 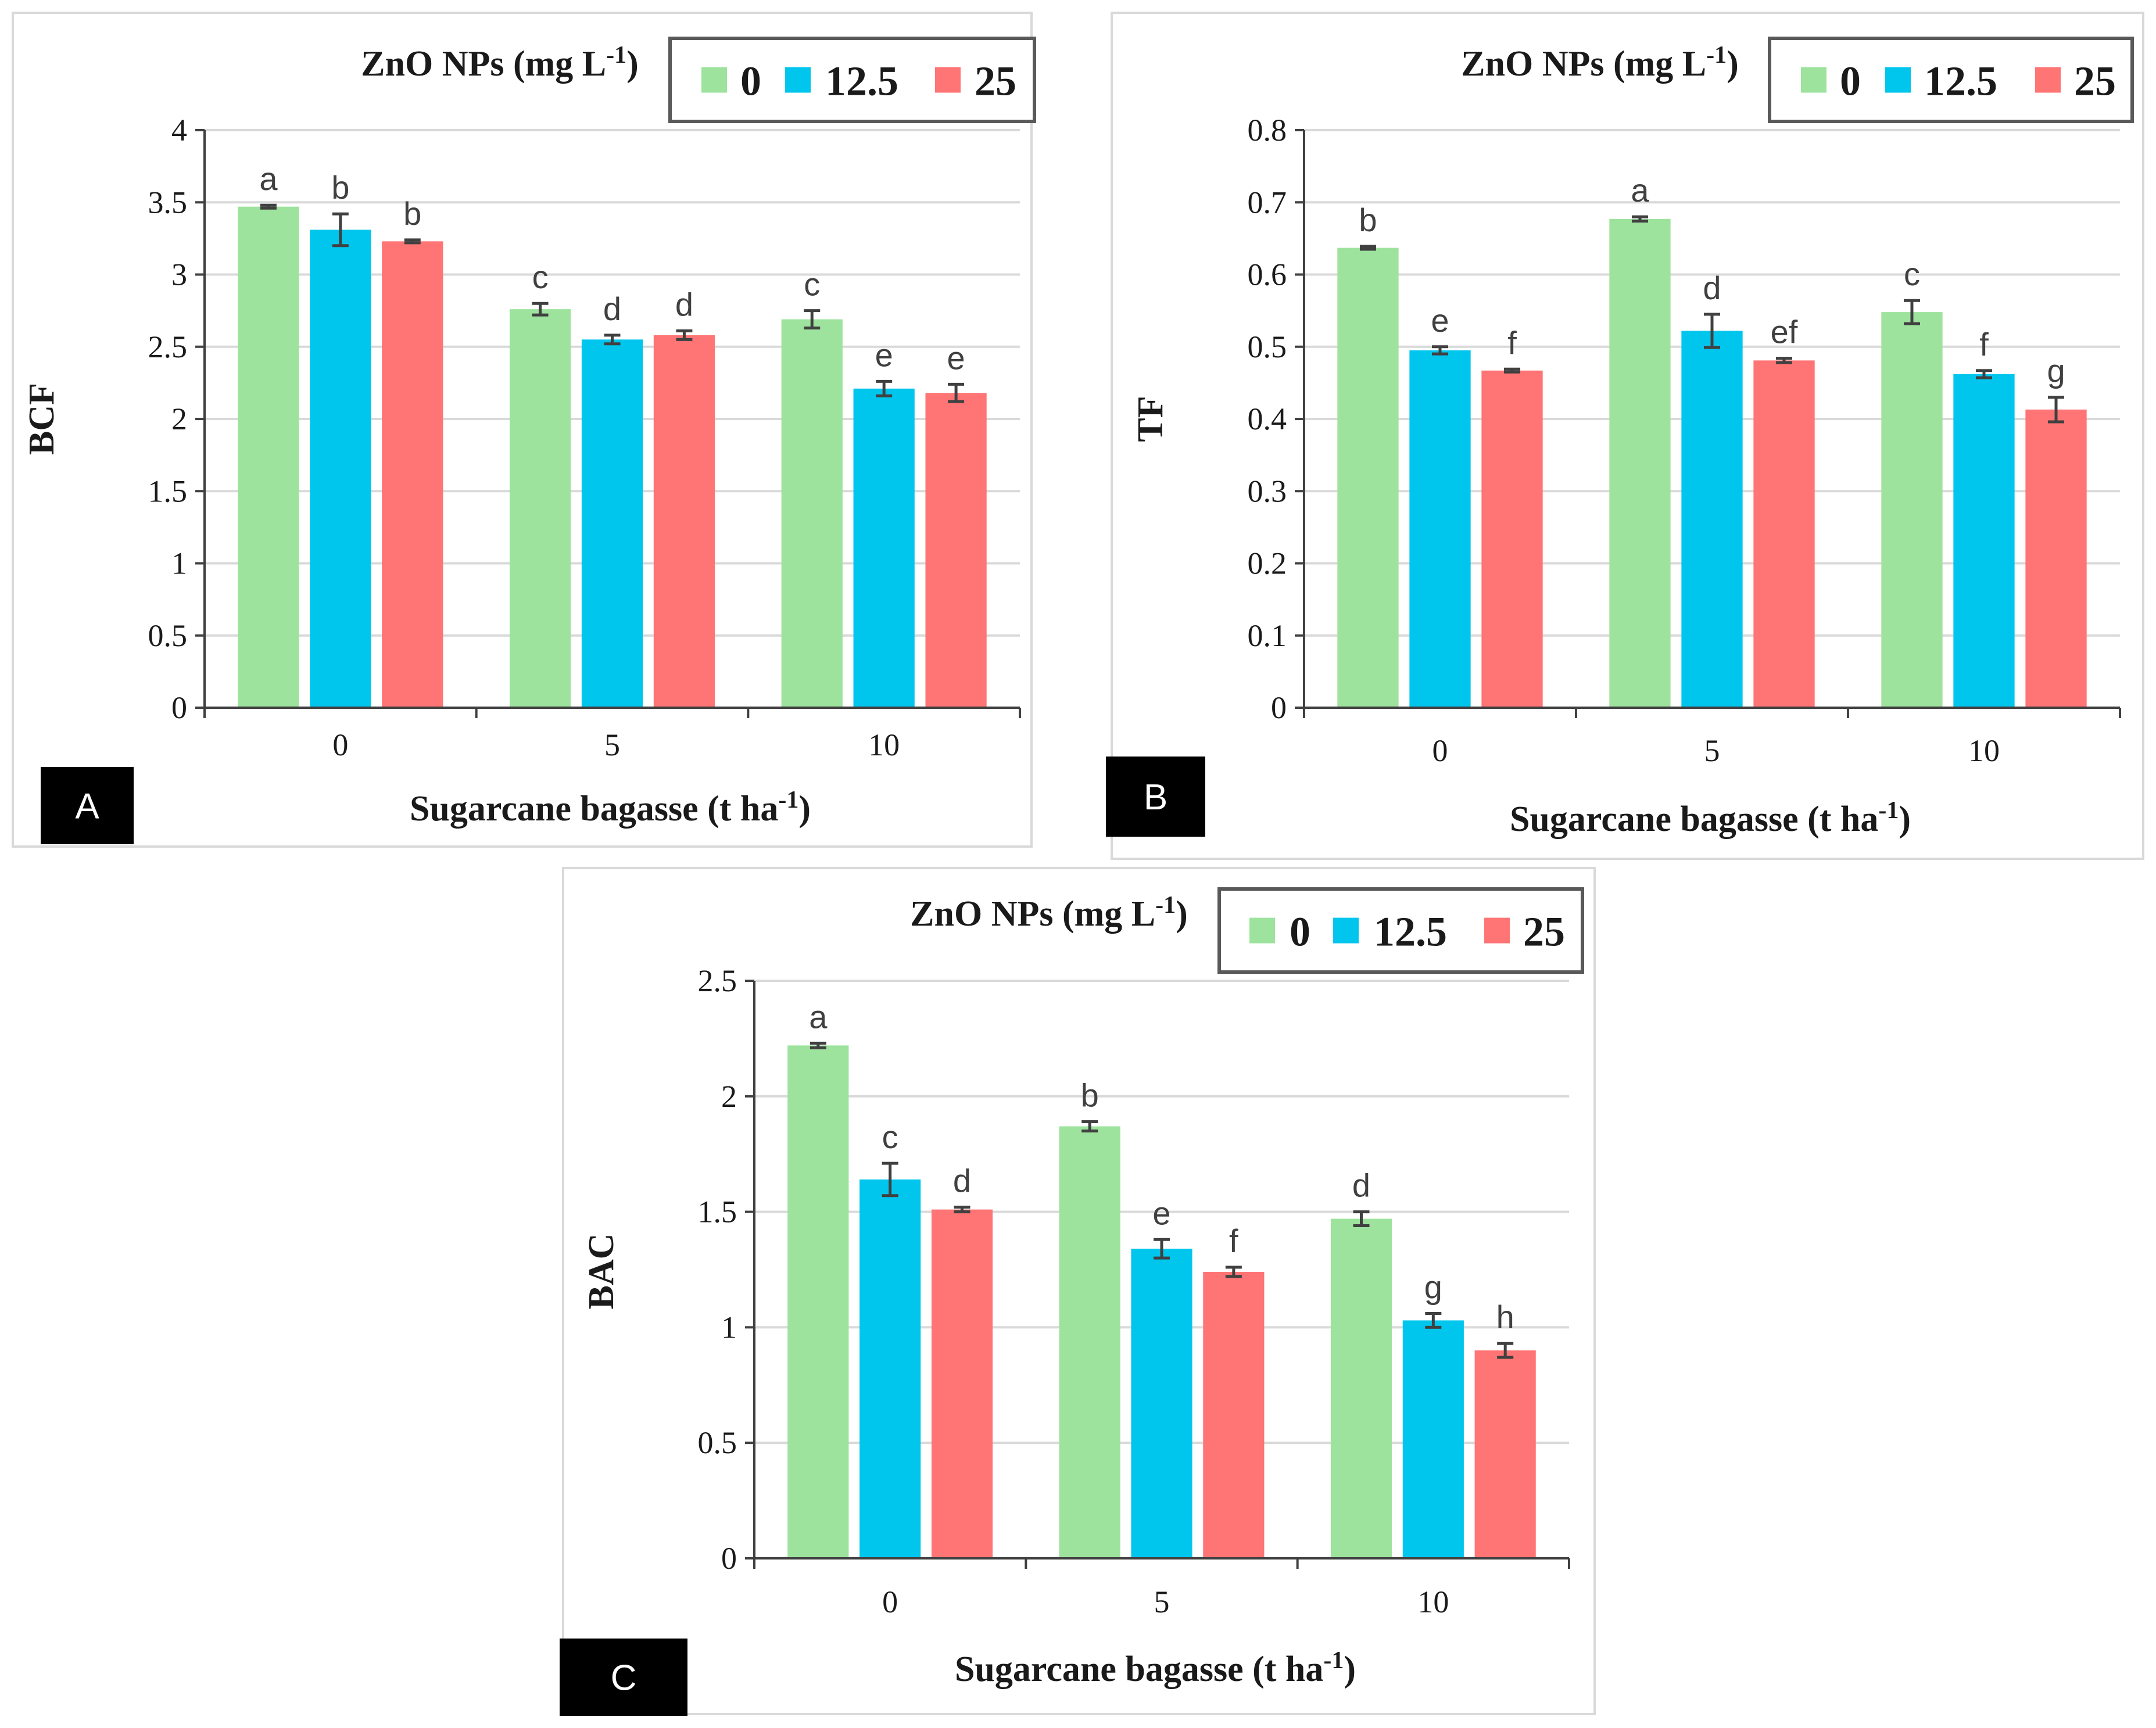 I want to click on significance-letter: f, so click(x=1984, y=344).